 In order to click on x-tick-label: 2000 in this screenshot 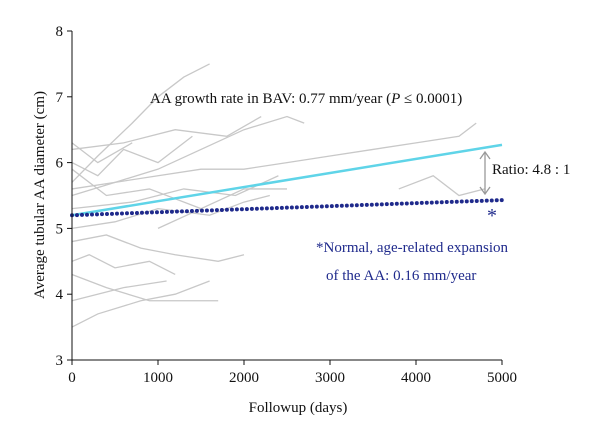, I will do `click(244, 378)`.